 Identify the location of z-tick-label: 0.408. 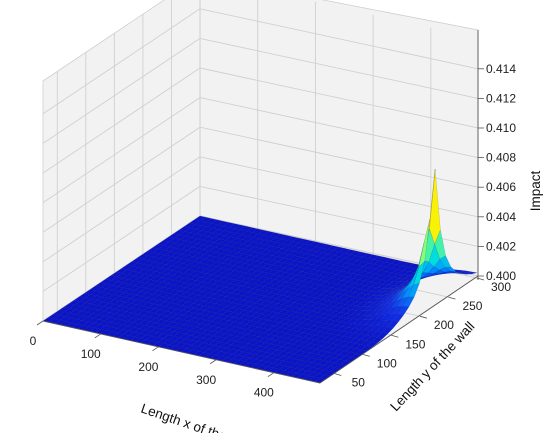
(501, 158).